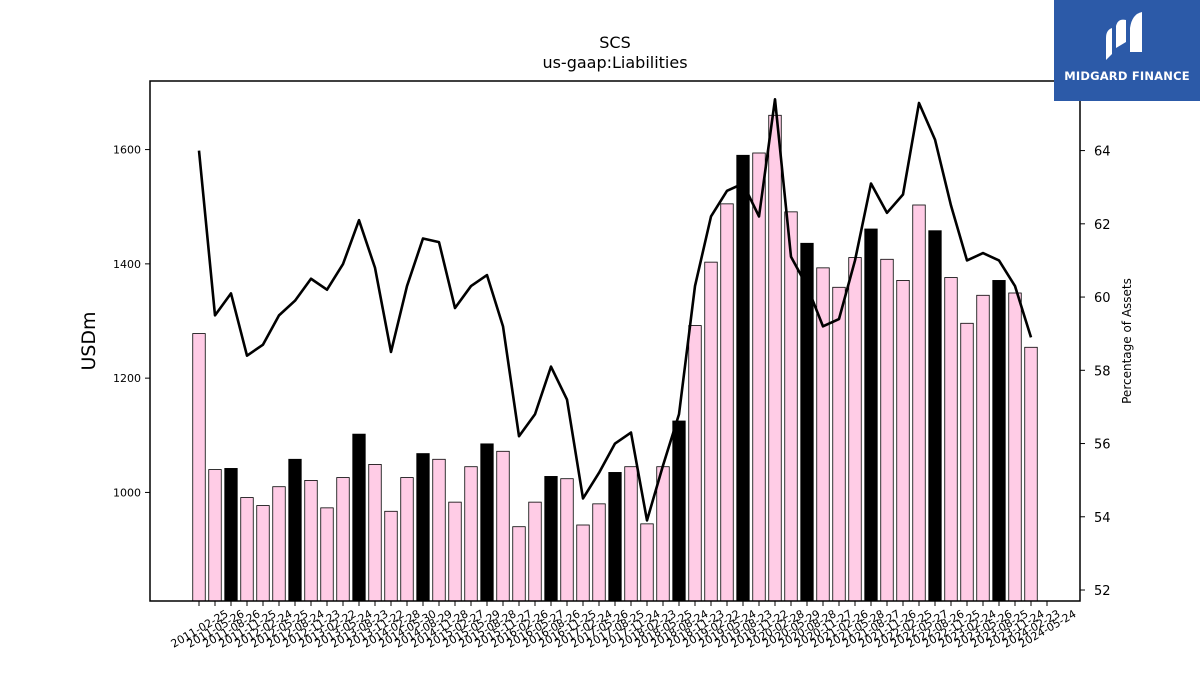 Image resolution: width=1200 pixels, height=675 pixels. What do you see at coordinates (1102, 591) in the screenshot?
I see `y2-tick-label: 52` at bounding box center [1102, 591].